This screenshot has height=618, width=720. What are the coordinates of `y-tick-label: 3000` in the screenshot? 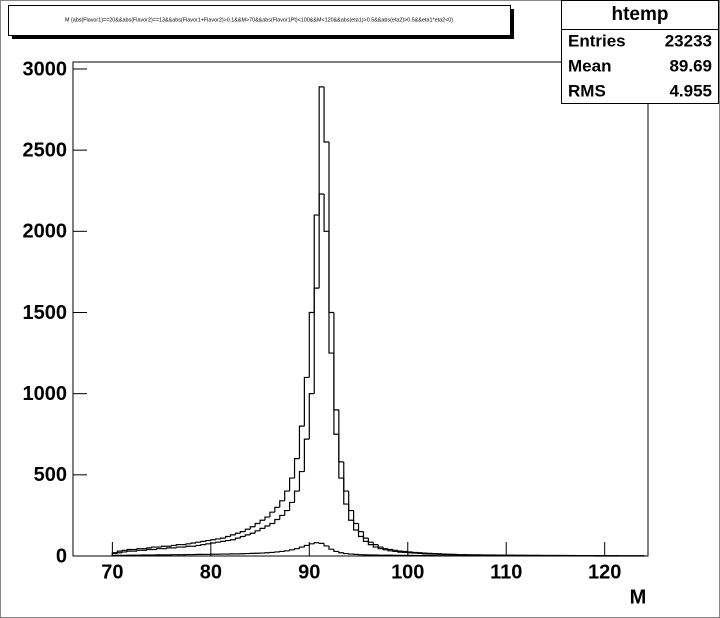 It's located at (45, 69).